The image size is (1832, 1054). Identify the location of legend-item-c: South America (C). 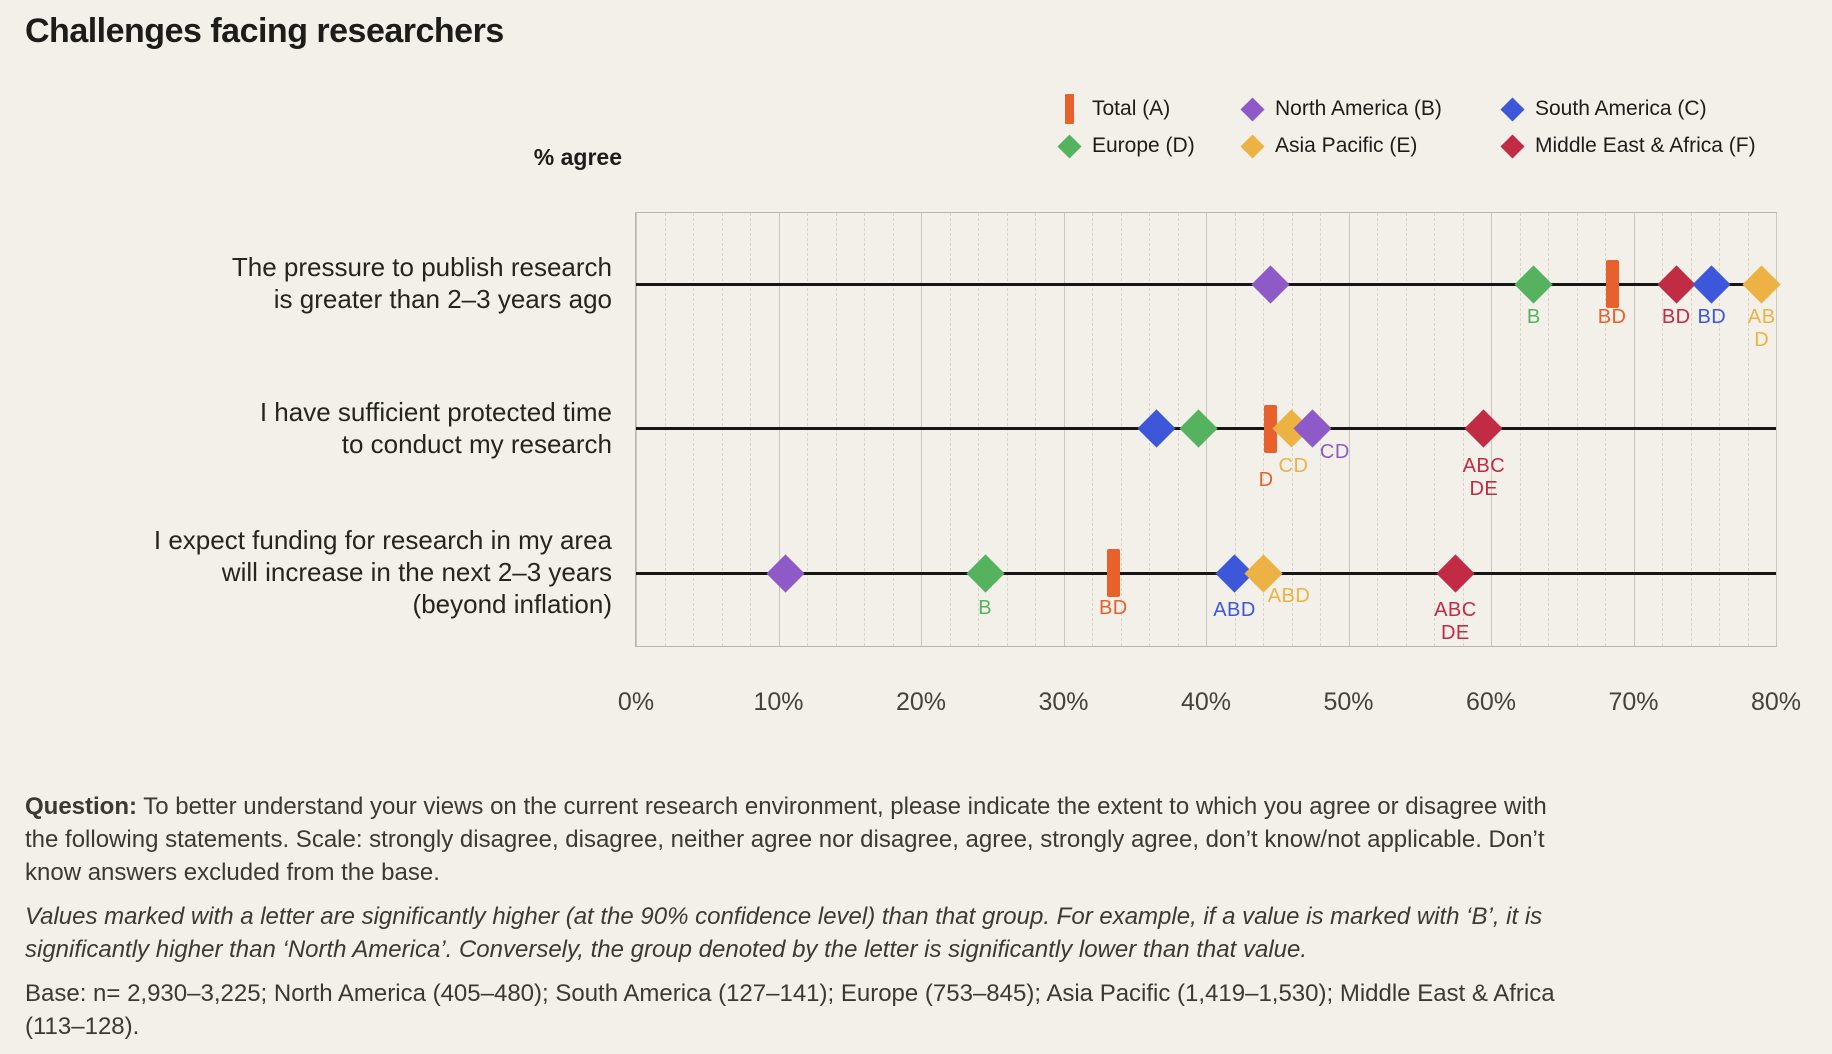
(1628, 109).